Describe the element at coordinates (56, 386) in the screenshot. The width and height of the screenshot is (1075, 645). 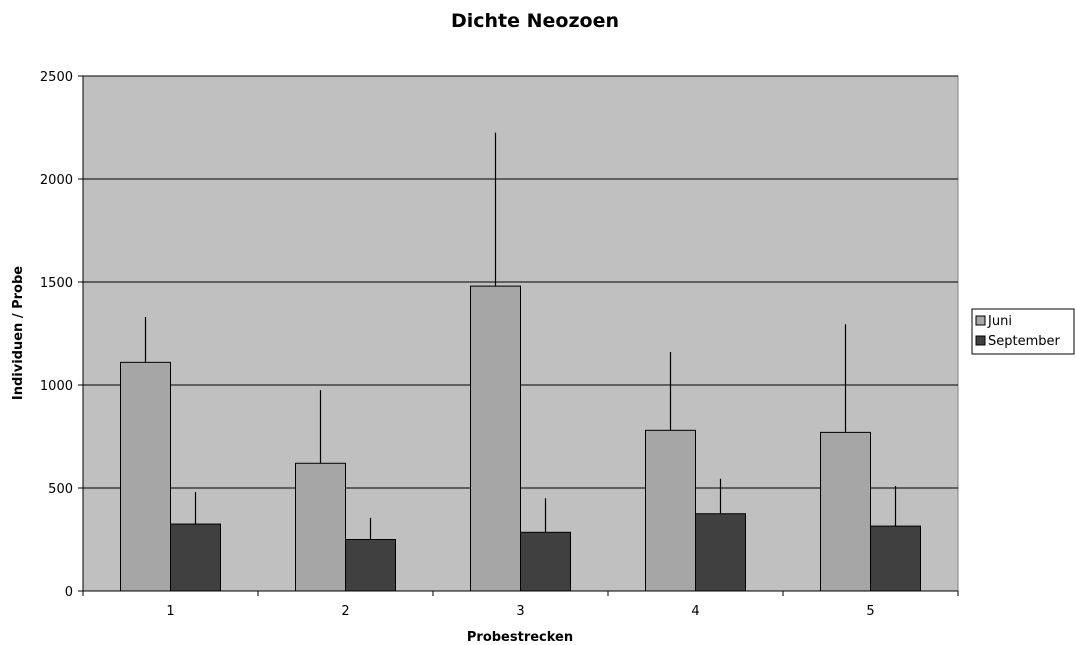
I see `y-tick-label: 1000` at that location.